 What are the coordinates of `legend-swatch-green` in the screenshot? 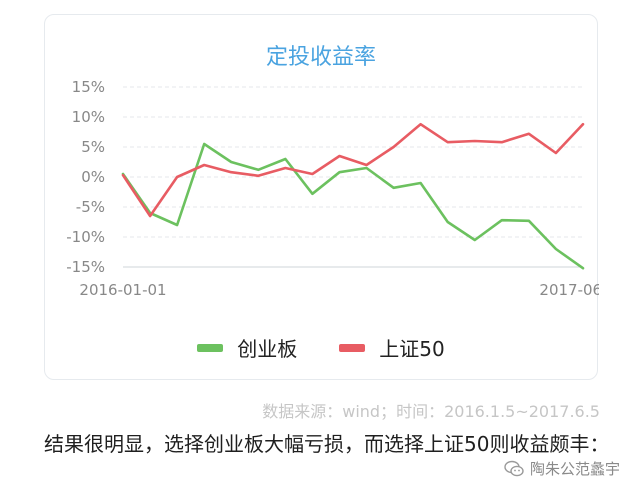 It's located at (210, 347).